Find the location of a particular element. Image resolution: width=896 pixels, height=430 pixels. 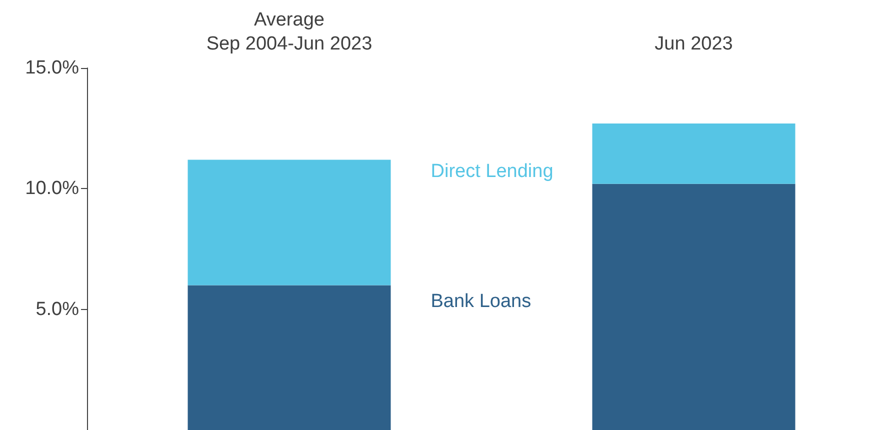

y-tick-label: 15.0% is located at coordinates (52, 68).